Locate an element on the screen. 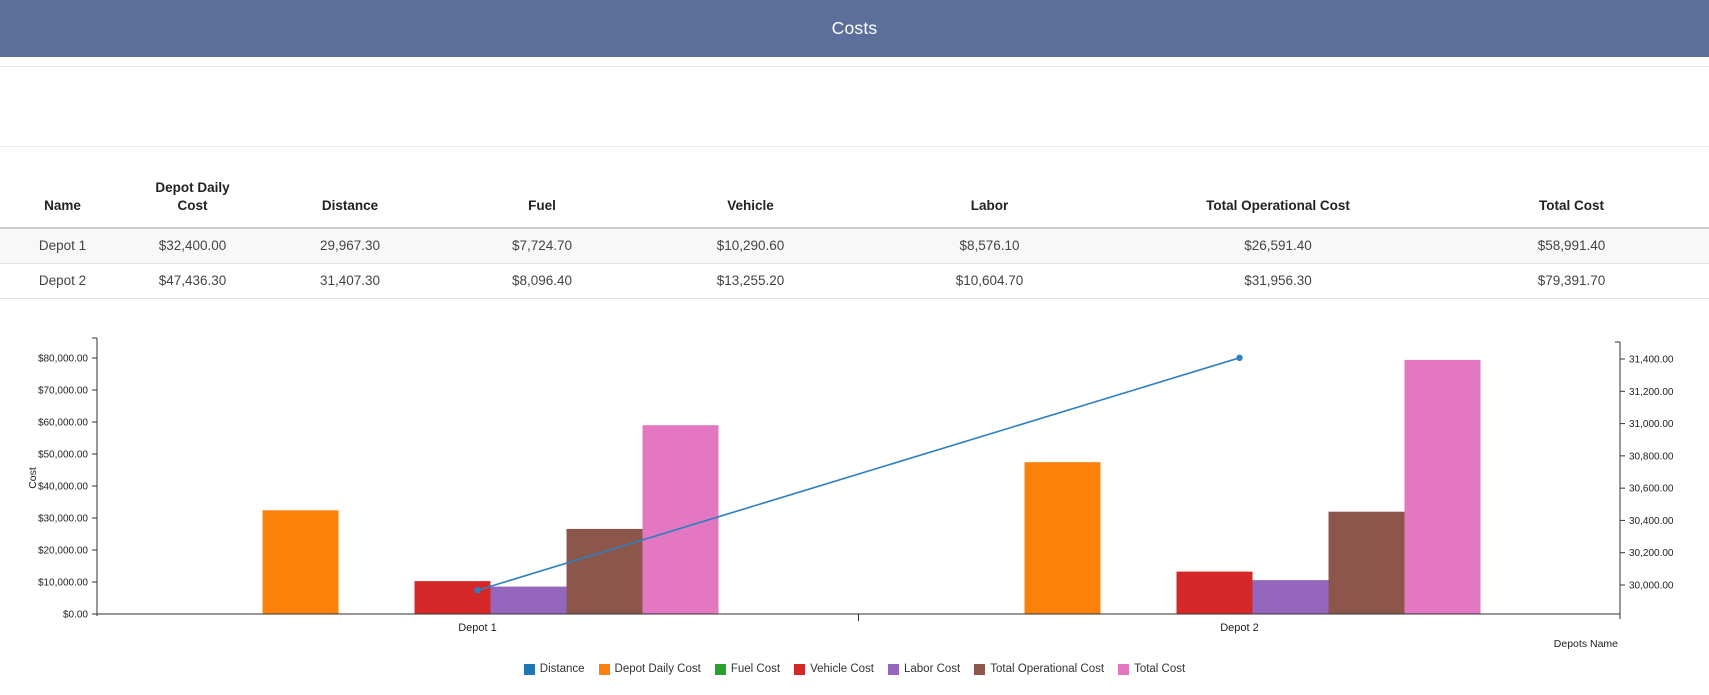 Image resolution: width=1709 pixels, height=695 pixels. left-axis-tick-label: $70,000.00 is located at coordinates (63, 391).